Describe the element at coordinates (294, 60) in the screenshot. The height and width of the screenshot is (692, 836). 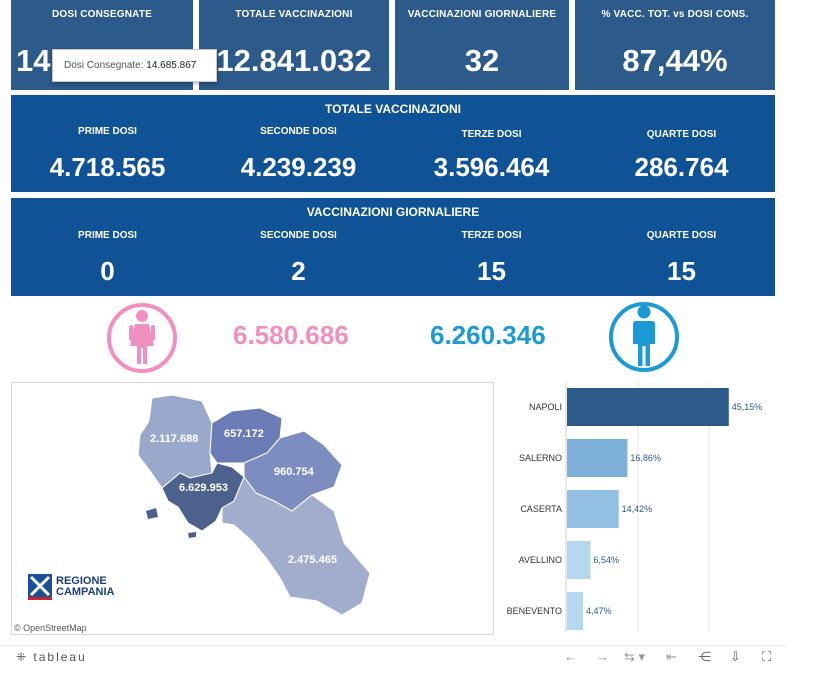
I see `kpi-value: 12.841.032` at that location.